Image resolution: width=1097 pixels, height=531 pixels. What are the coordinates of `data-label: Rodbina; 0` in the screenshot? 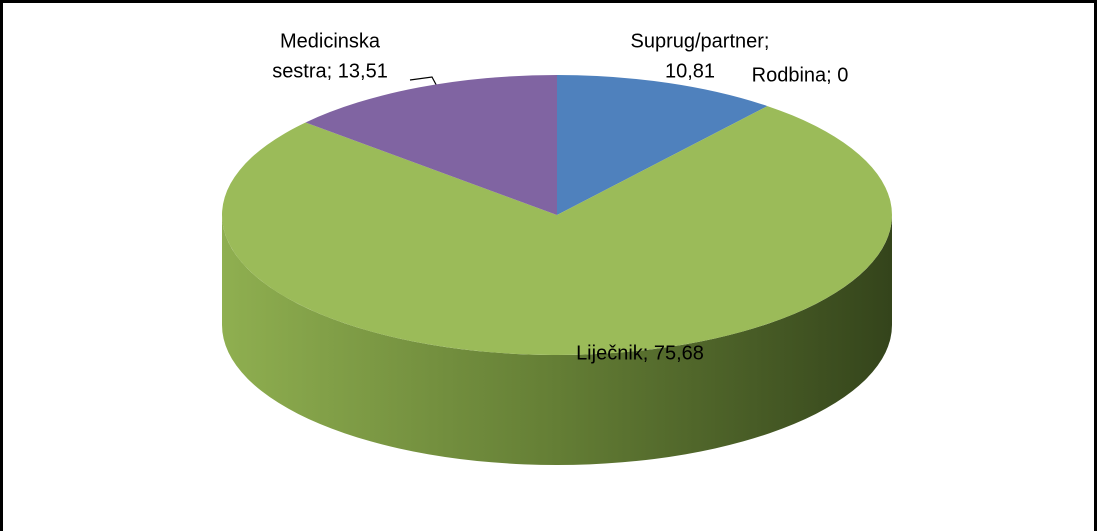 It's located at (800, 75).